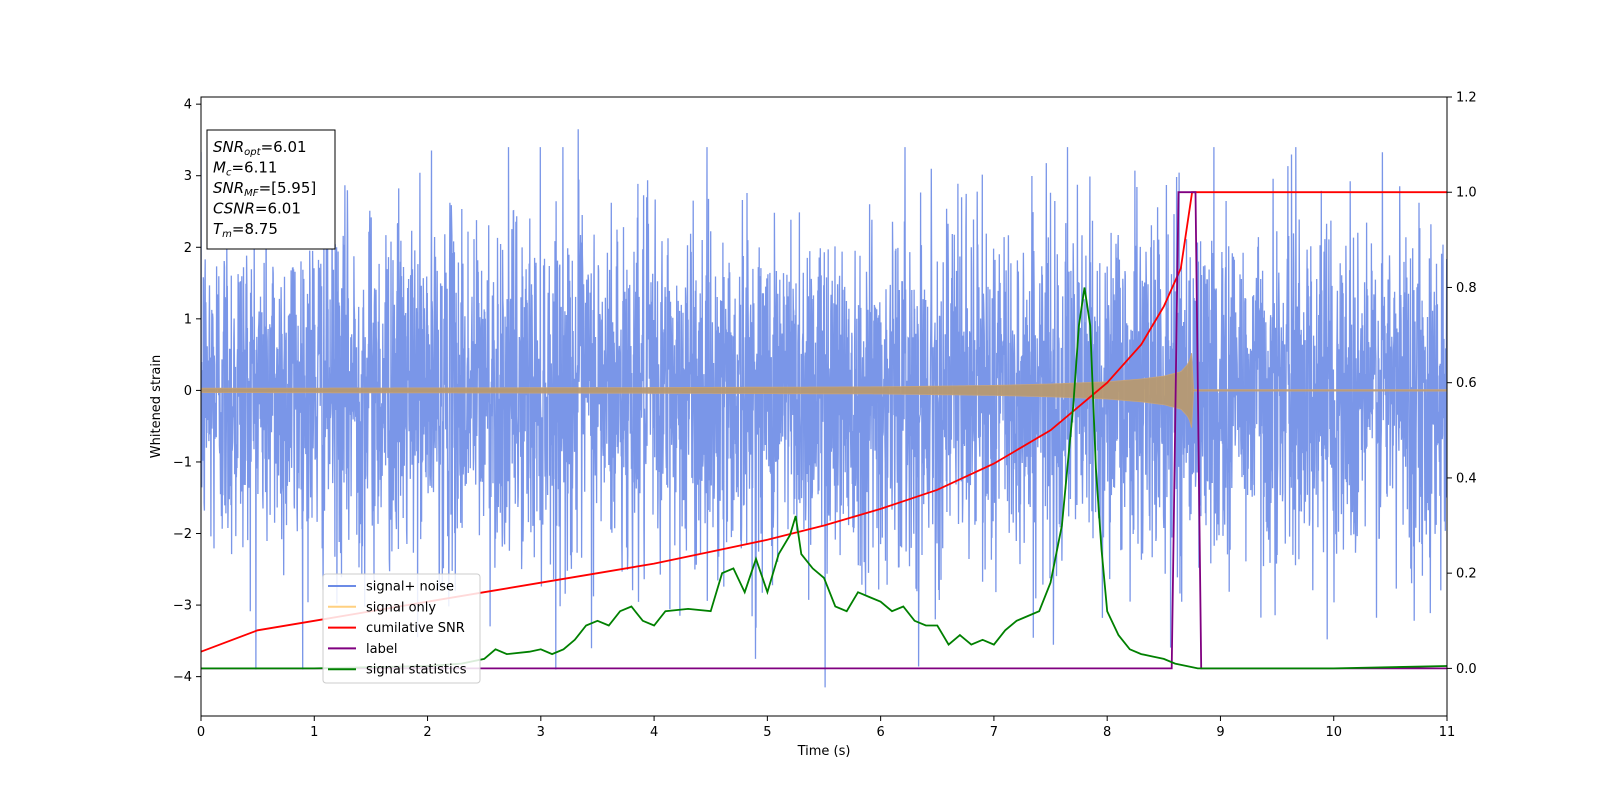 Image resolution: width=1600 pixels, height=800 pixels. Describe the element at coordinates (260, 148) in the screenshot. I see `annotation-line: SNRopt=6.01` at that location.